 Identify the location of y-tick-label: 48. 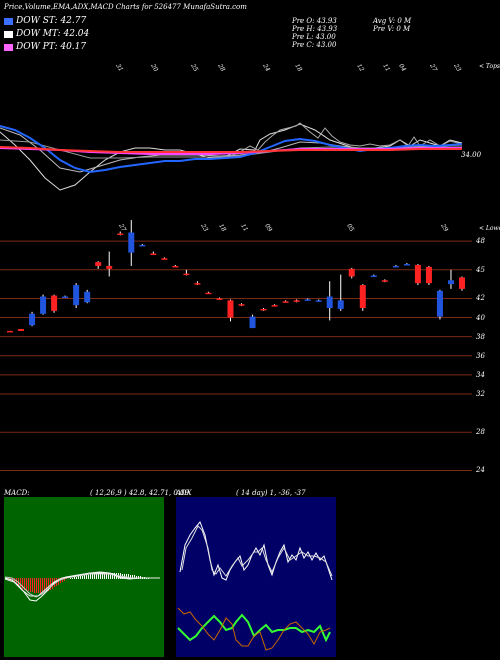
(480, 241).